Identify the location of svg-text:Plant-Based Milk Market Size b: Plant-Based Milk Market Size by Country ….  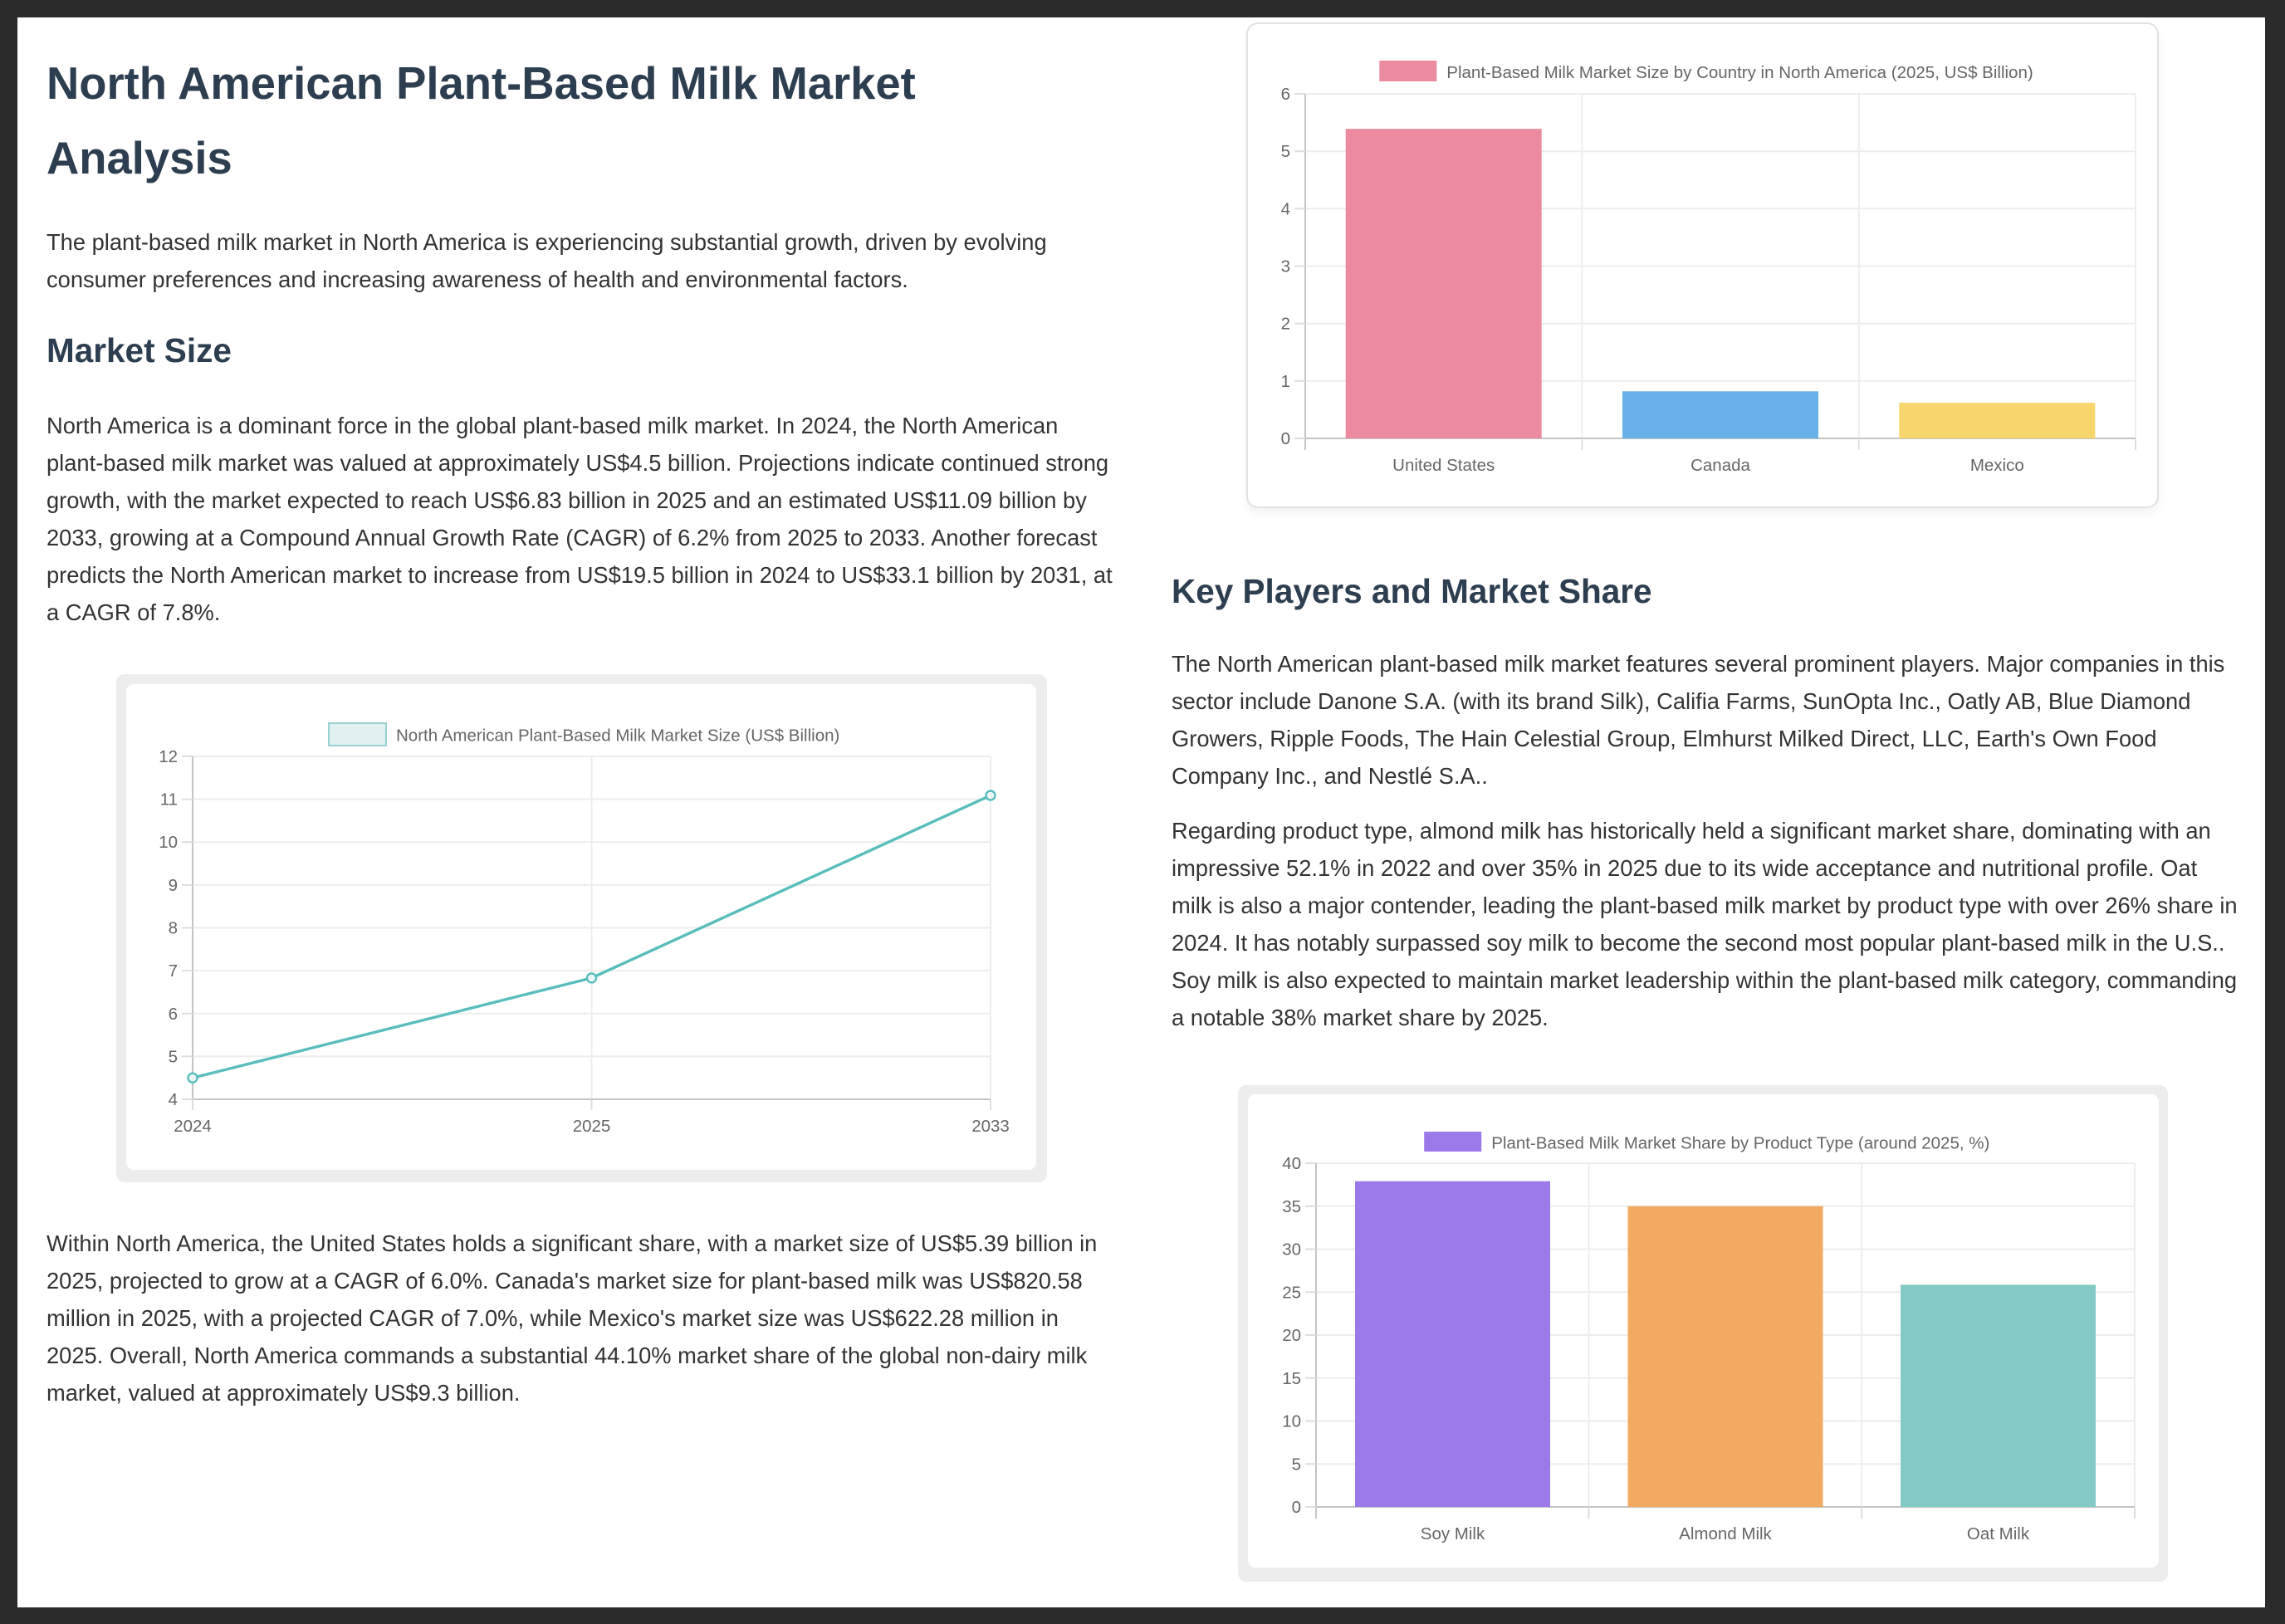
(1739, 72).